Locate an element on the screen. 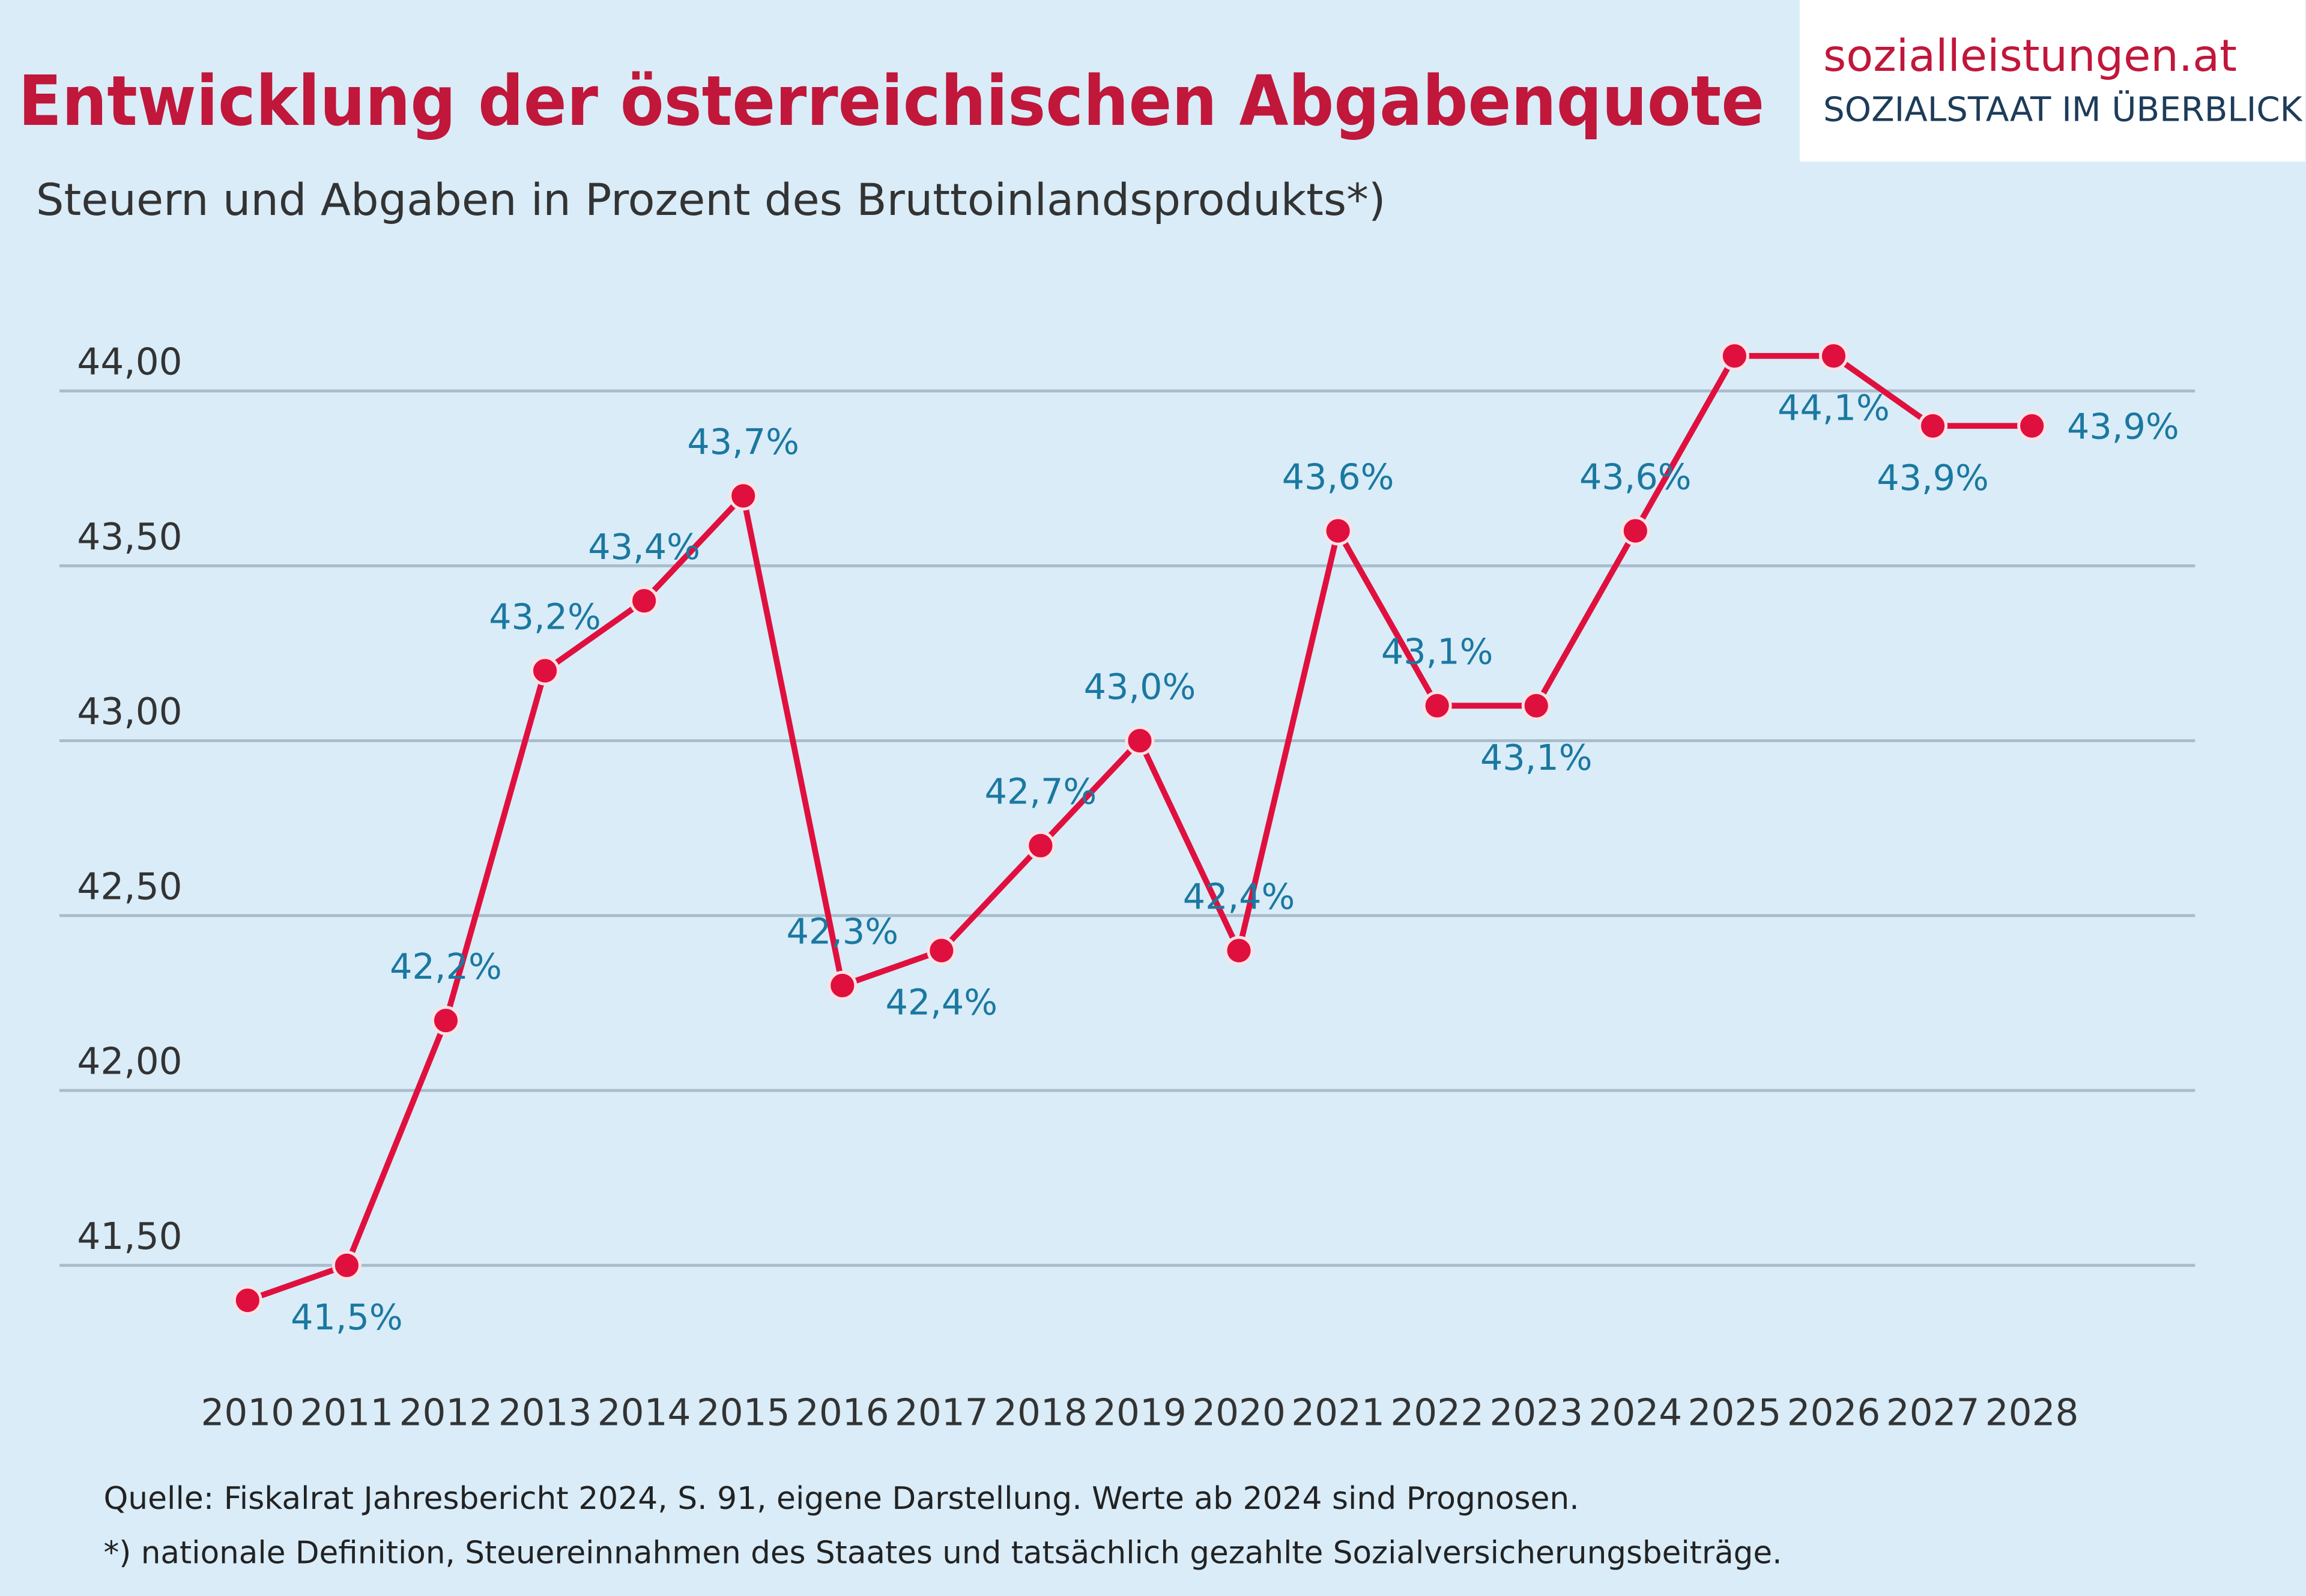 This screenshot has height=1596, width=2306. x-tick-label: 2027 is located at coordinates (1933, 1413).